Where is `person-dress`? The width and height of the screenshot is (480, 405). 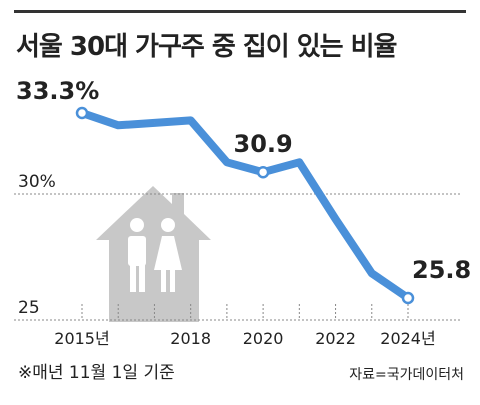
person-dress is located at coordinates (168, 253).